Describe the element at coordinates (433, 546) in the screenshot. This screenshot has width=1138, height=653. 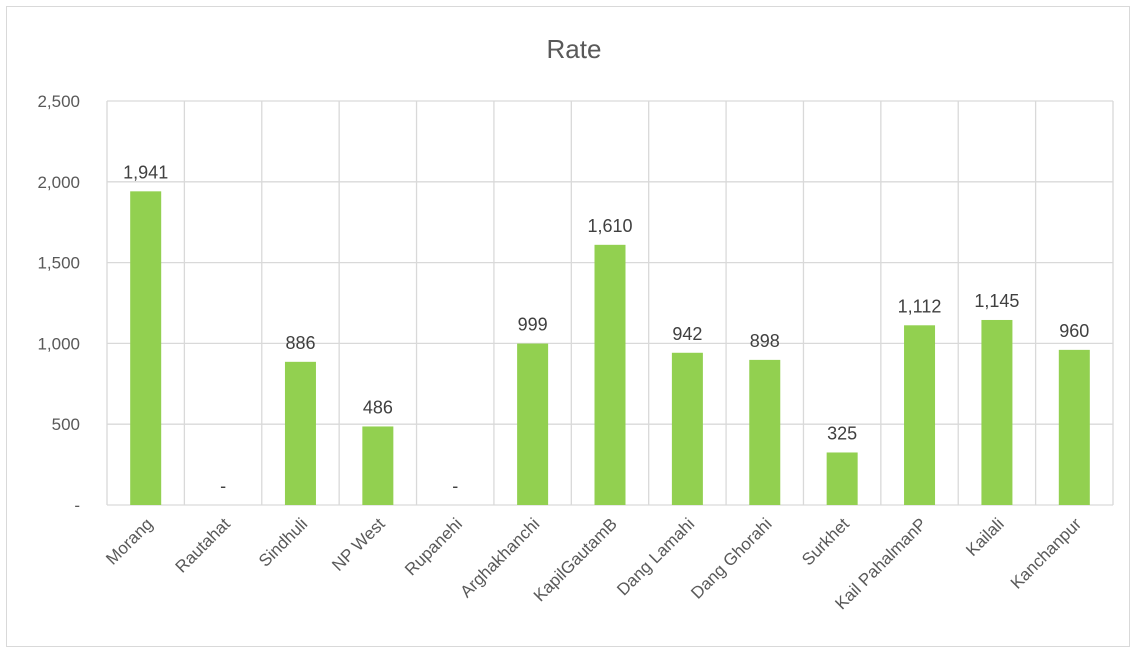
I see `x-category-label: Rupanehi` at that location.